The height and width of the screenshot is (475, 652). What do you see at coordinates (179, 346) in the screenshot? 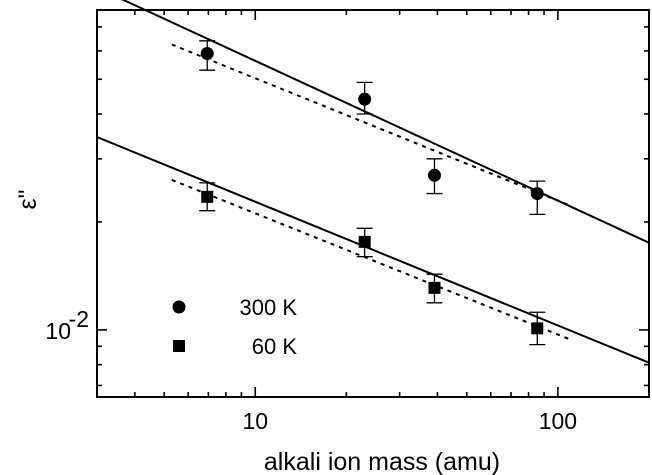
I see `legend-marker-square` at bounding box center [179, 346].